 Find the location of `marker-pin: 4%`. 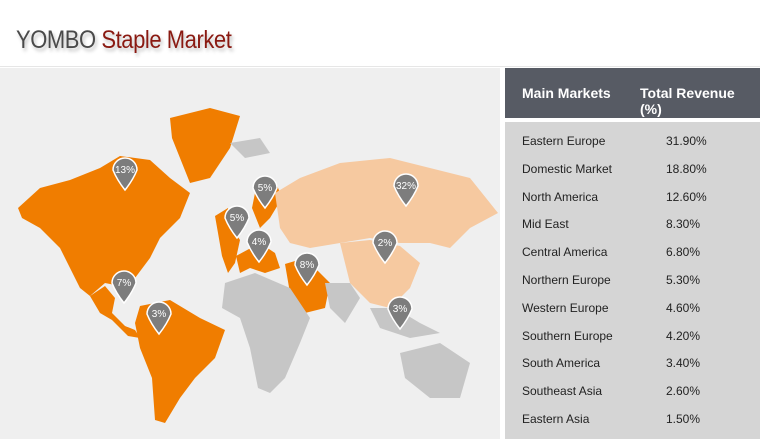

marker-pin: 4% is located at coordinates (259, 246).